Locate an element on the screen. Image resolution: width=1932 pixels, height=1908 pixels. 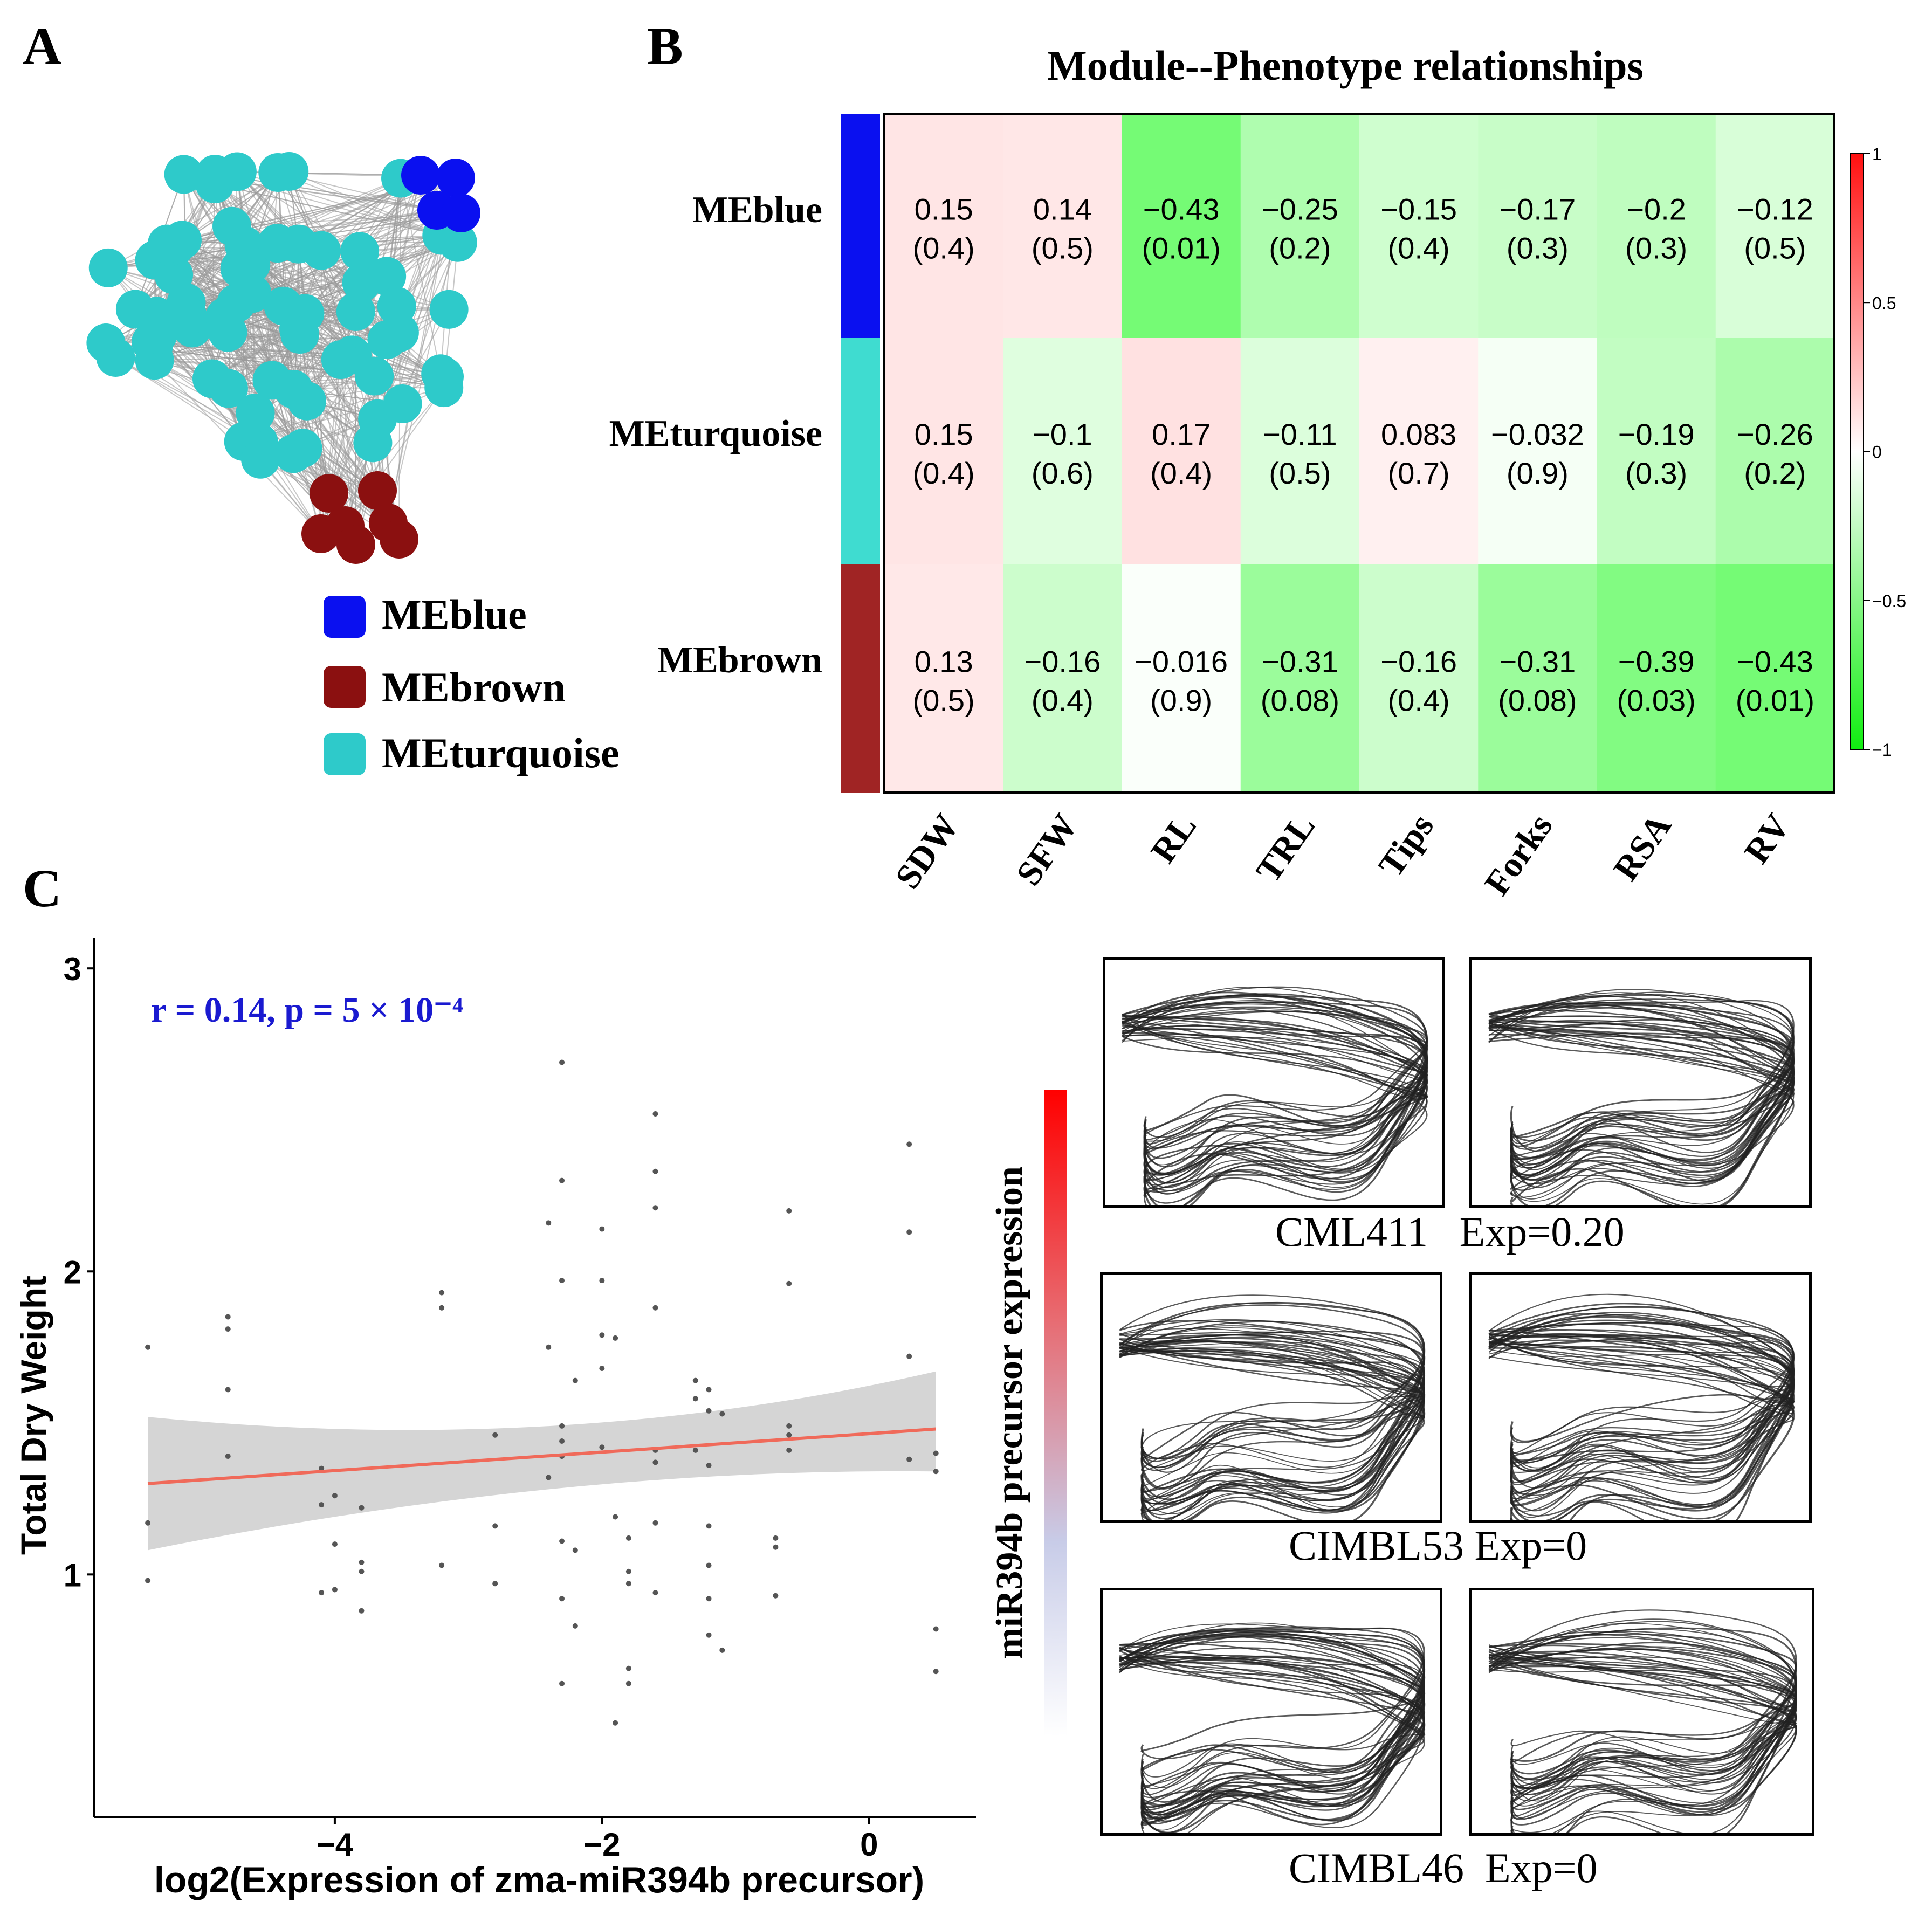
cell-value-label: −0.1 is located at coordinates (1062, 434).